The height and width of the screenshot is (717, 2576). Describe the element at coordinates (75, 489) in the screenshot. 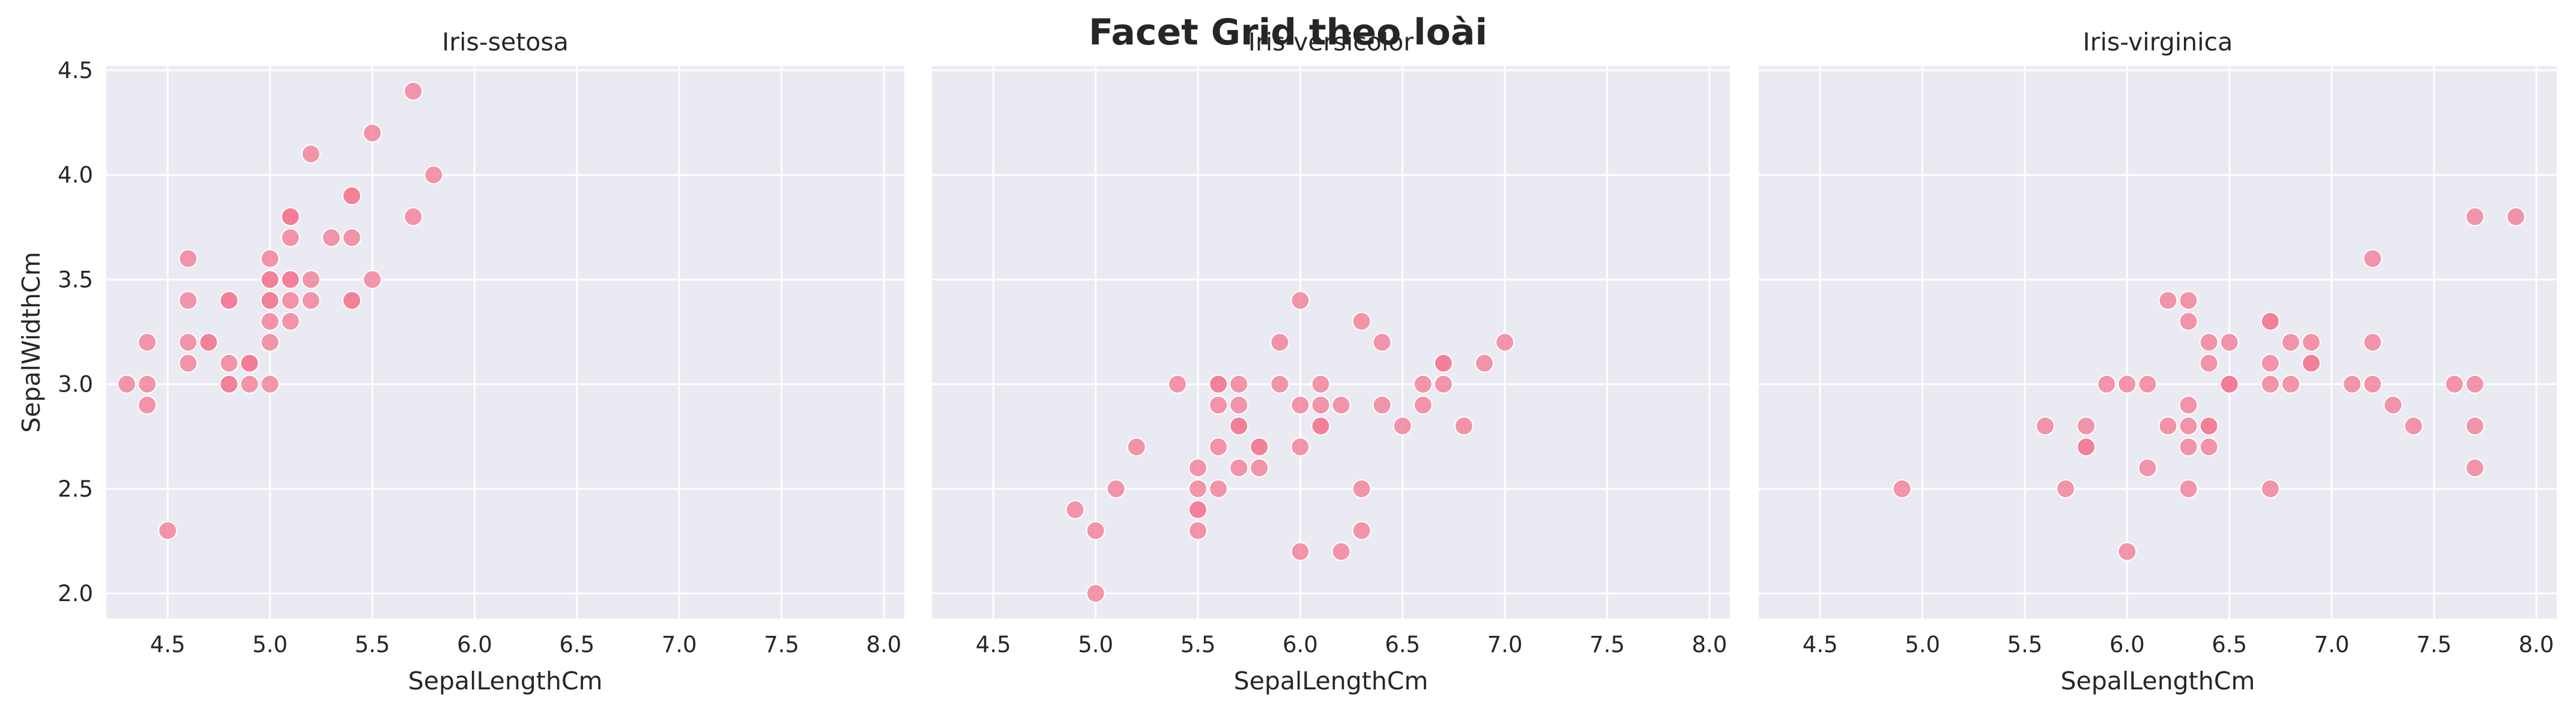

I see `y-tick-label: 2.5` at that location.